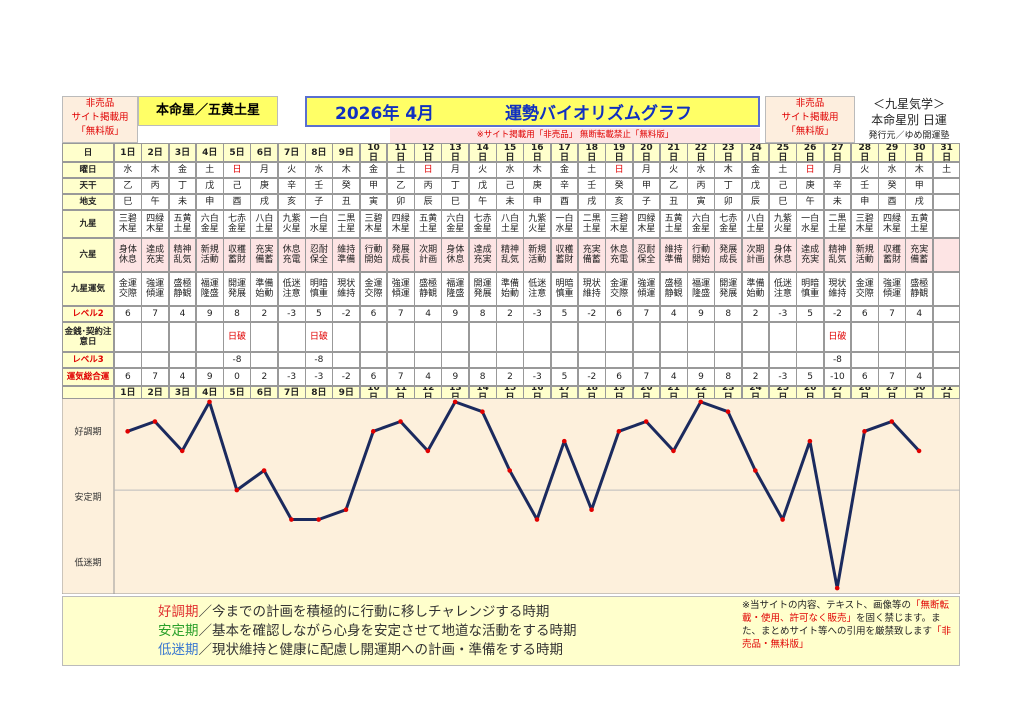 Image resolution: width=1024 pixels, height=724 pixels. I want to click on notice-line: サイト掲載用, so click(810, 117).